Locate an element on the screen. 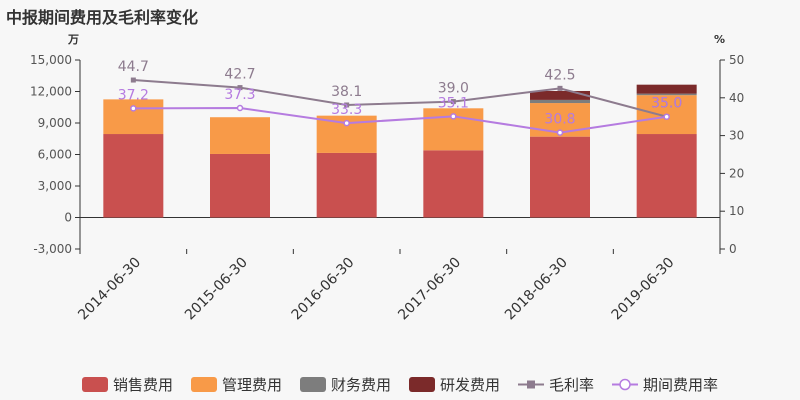 The image size is (800, 400). line-2-data-label: 35.1 is located at coordinates (453, 103).